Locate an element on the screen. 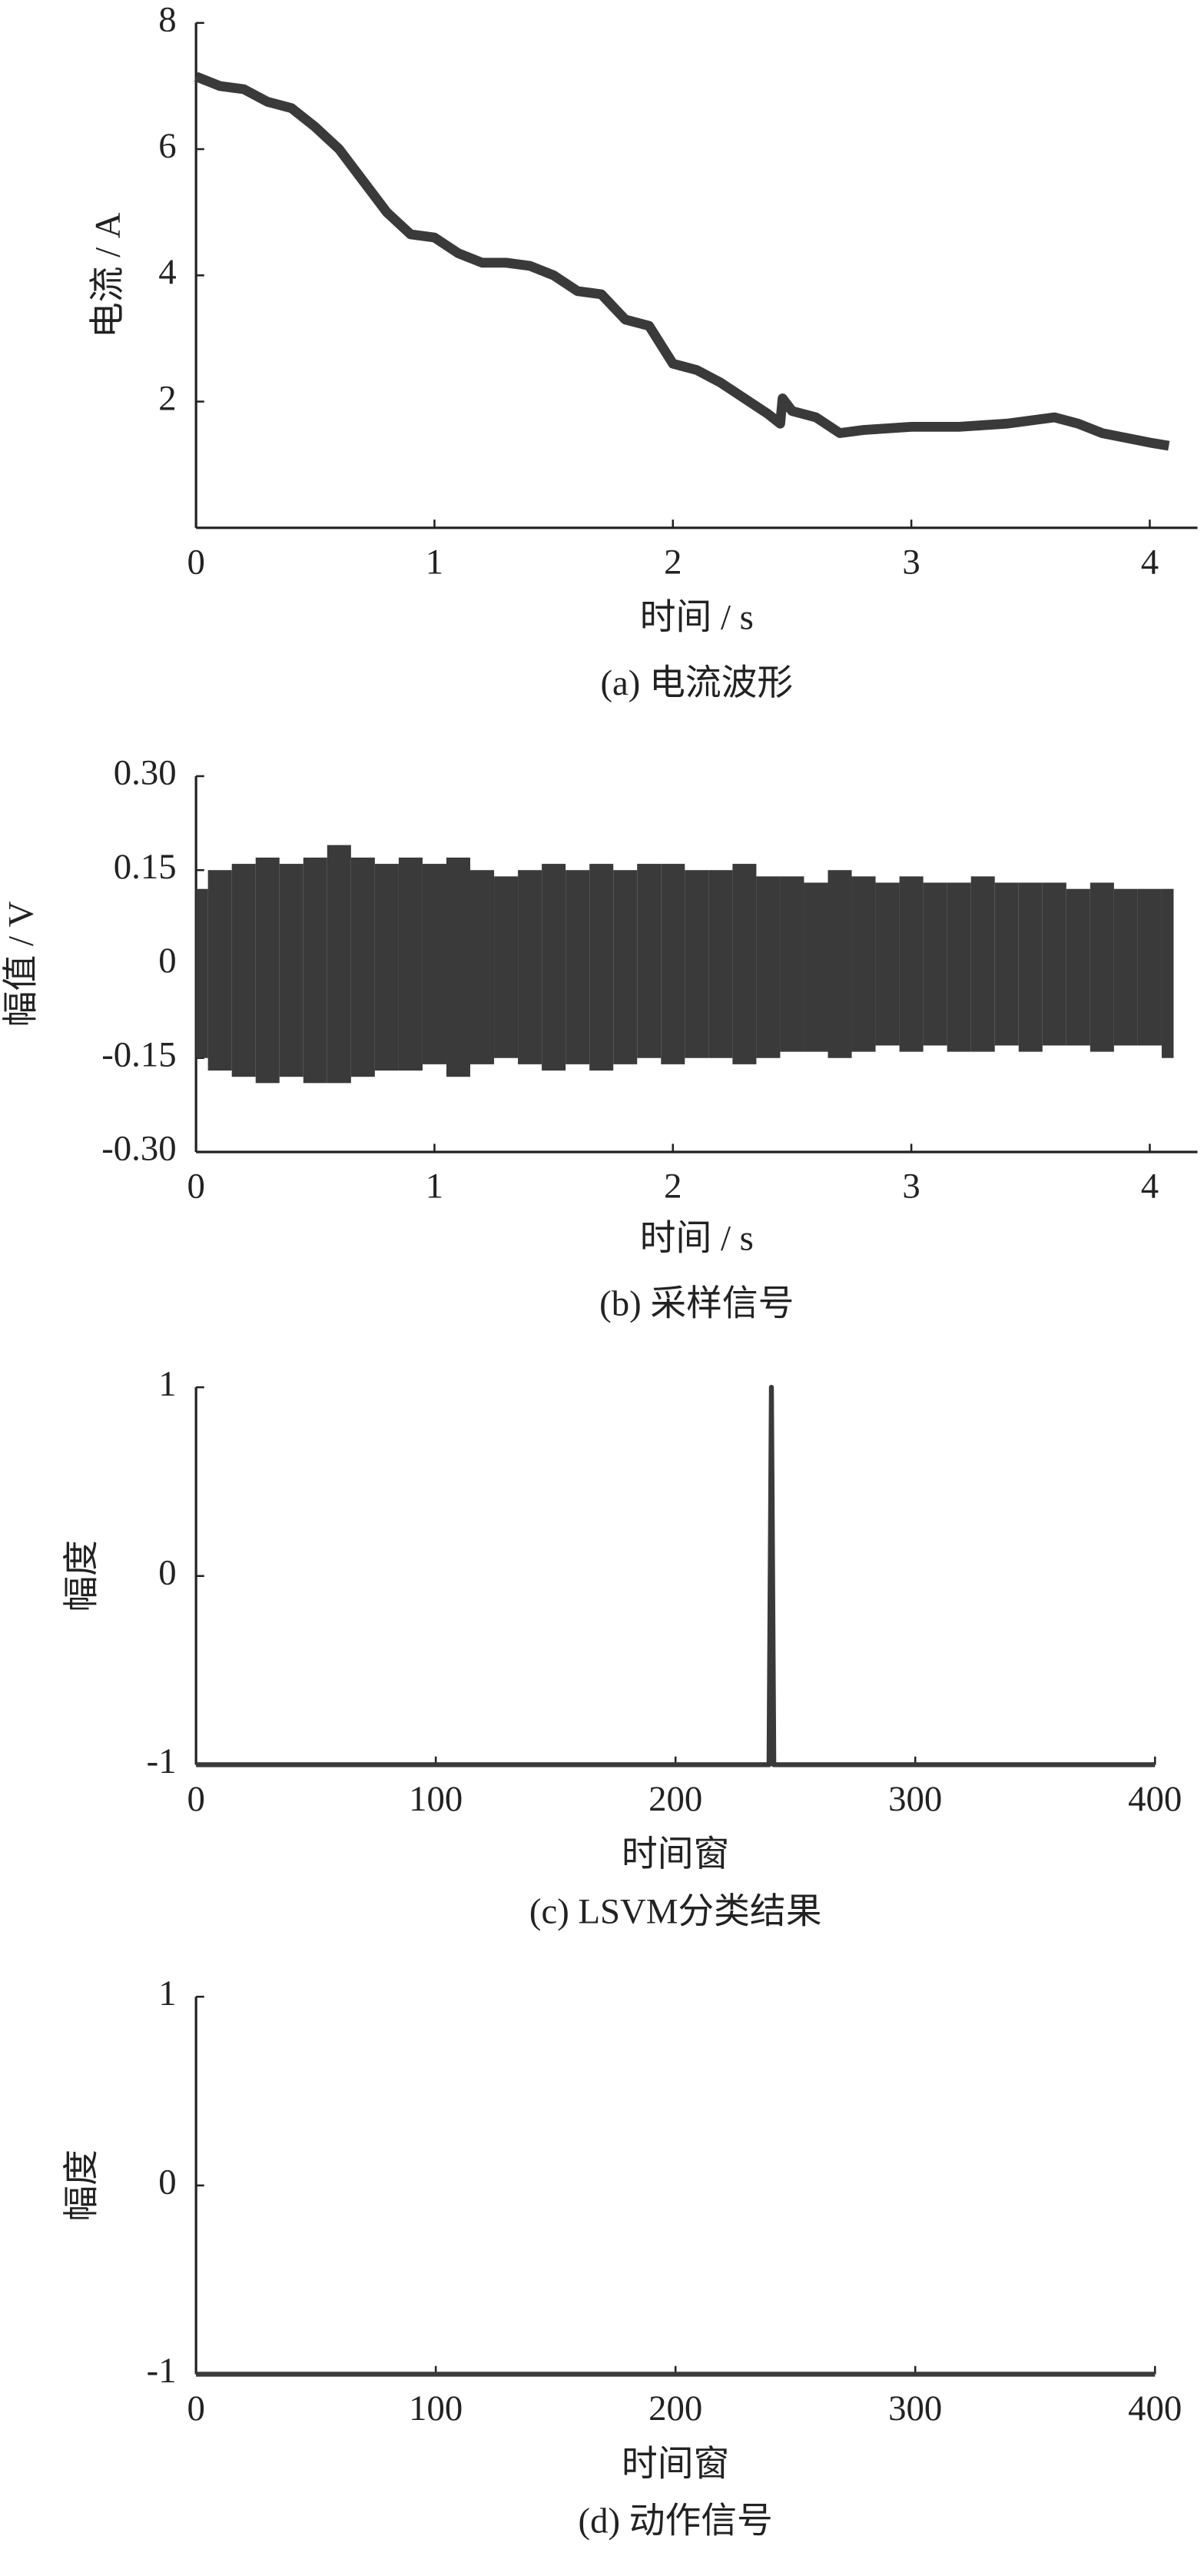 The height and width of the screenshot is (2576, 1204). y-tick-label: 6 is located at coordinates (167, 146).